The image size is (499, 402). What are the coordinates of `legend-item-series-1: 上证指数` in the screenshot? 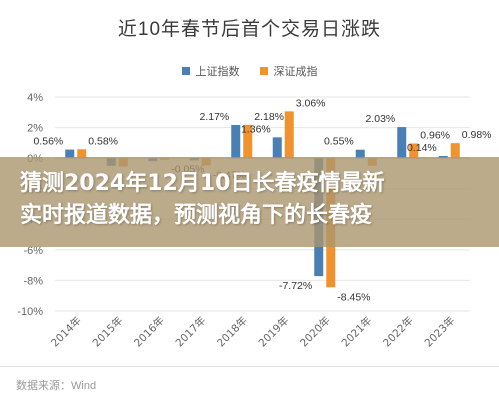 It's located at (210, 71).